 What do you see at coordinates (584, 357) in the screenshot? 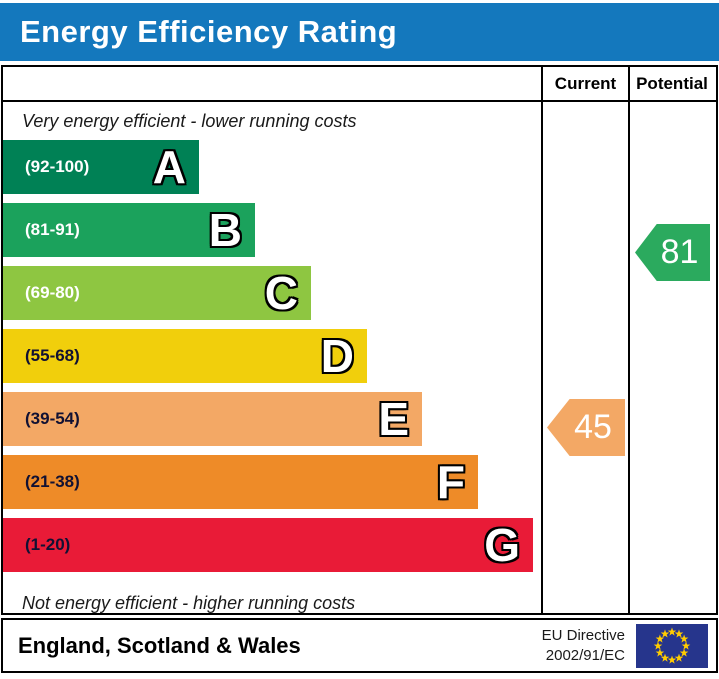
I see `current-column: 45` at bounding box center [584, 357].